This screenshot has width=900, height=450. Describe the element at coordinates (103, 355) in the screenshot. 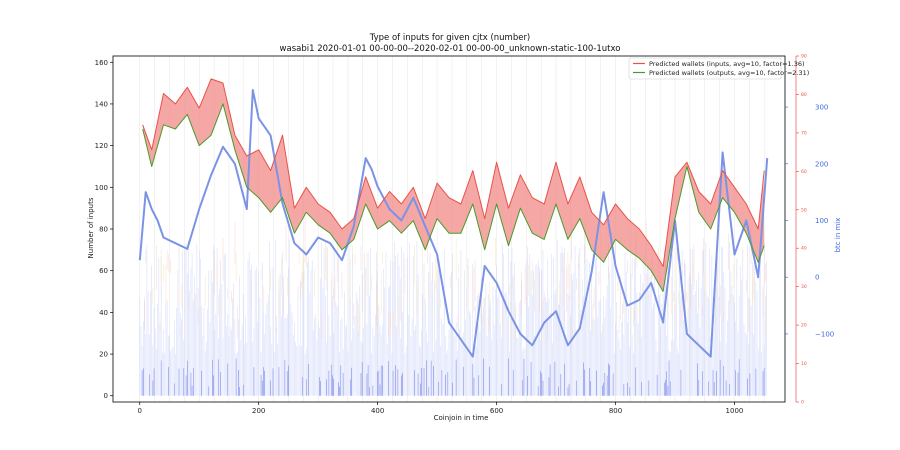

I see `y-tick-label: 20` at that location.